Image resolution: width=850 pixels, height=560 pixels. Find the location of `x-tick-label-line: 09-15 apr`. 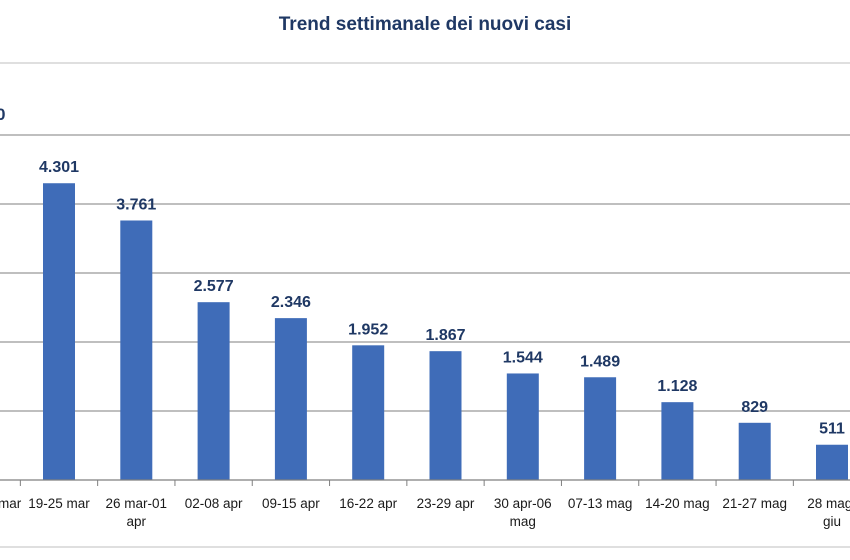

x-tick-label-line: 09-15 apr is located at coordinates (291, 503).